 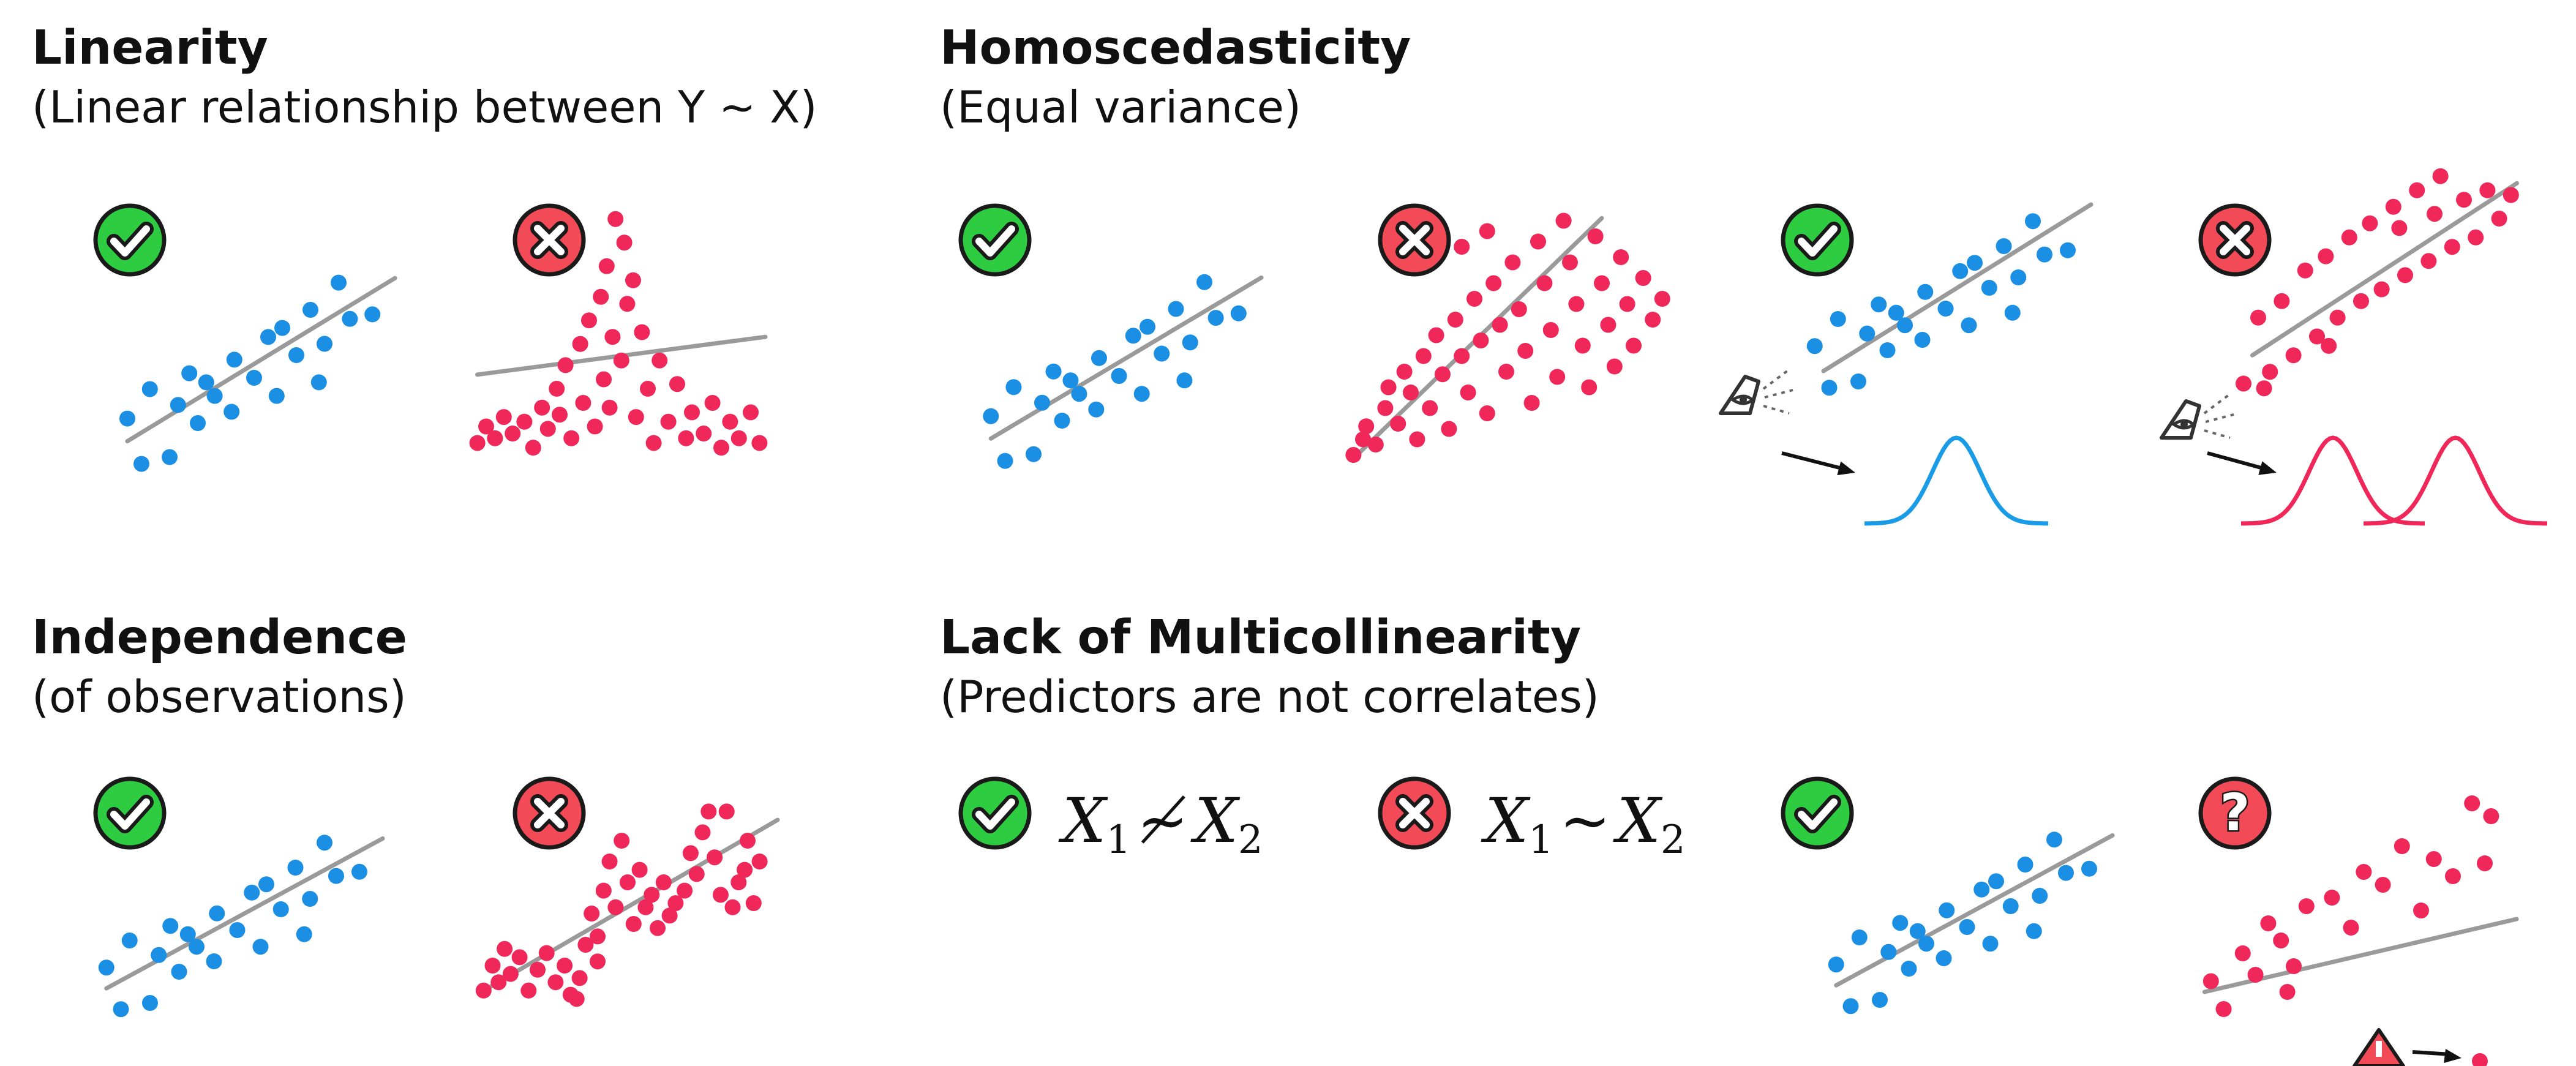 What do you see at coordinates (1949, 299) in the screenshot?
I see `homoscedasticity-good-band-scatter` at bounding box center [1949, 299].